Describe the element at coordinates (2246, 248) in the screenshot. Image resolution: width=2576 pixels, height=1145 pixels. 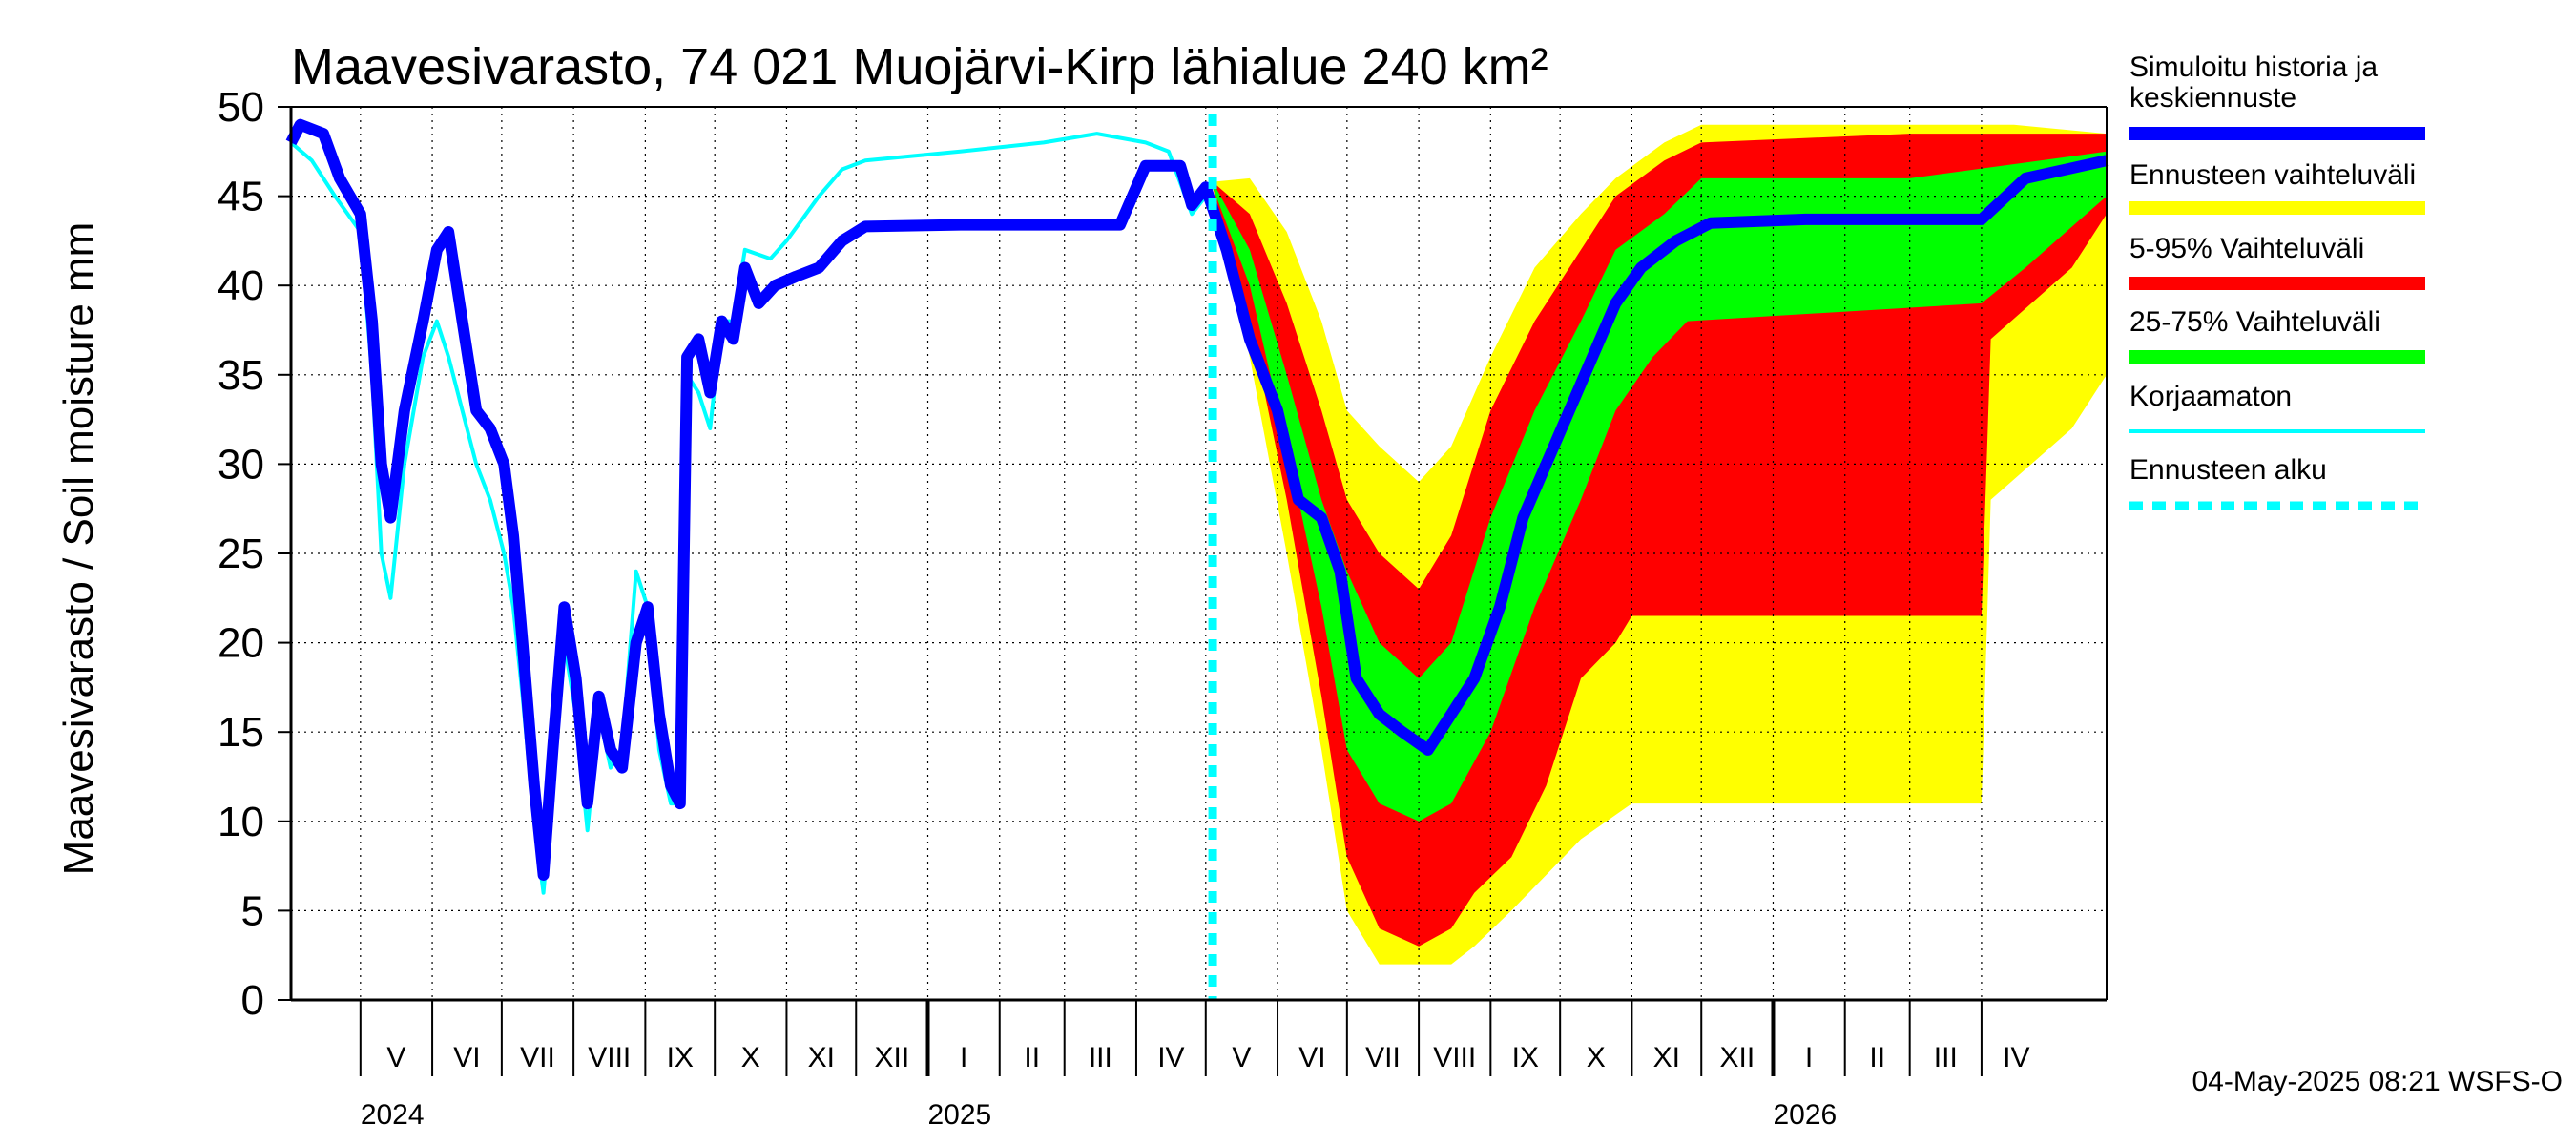
I see `legend-label: 5-95% Vaihteluväli` at that location.